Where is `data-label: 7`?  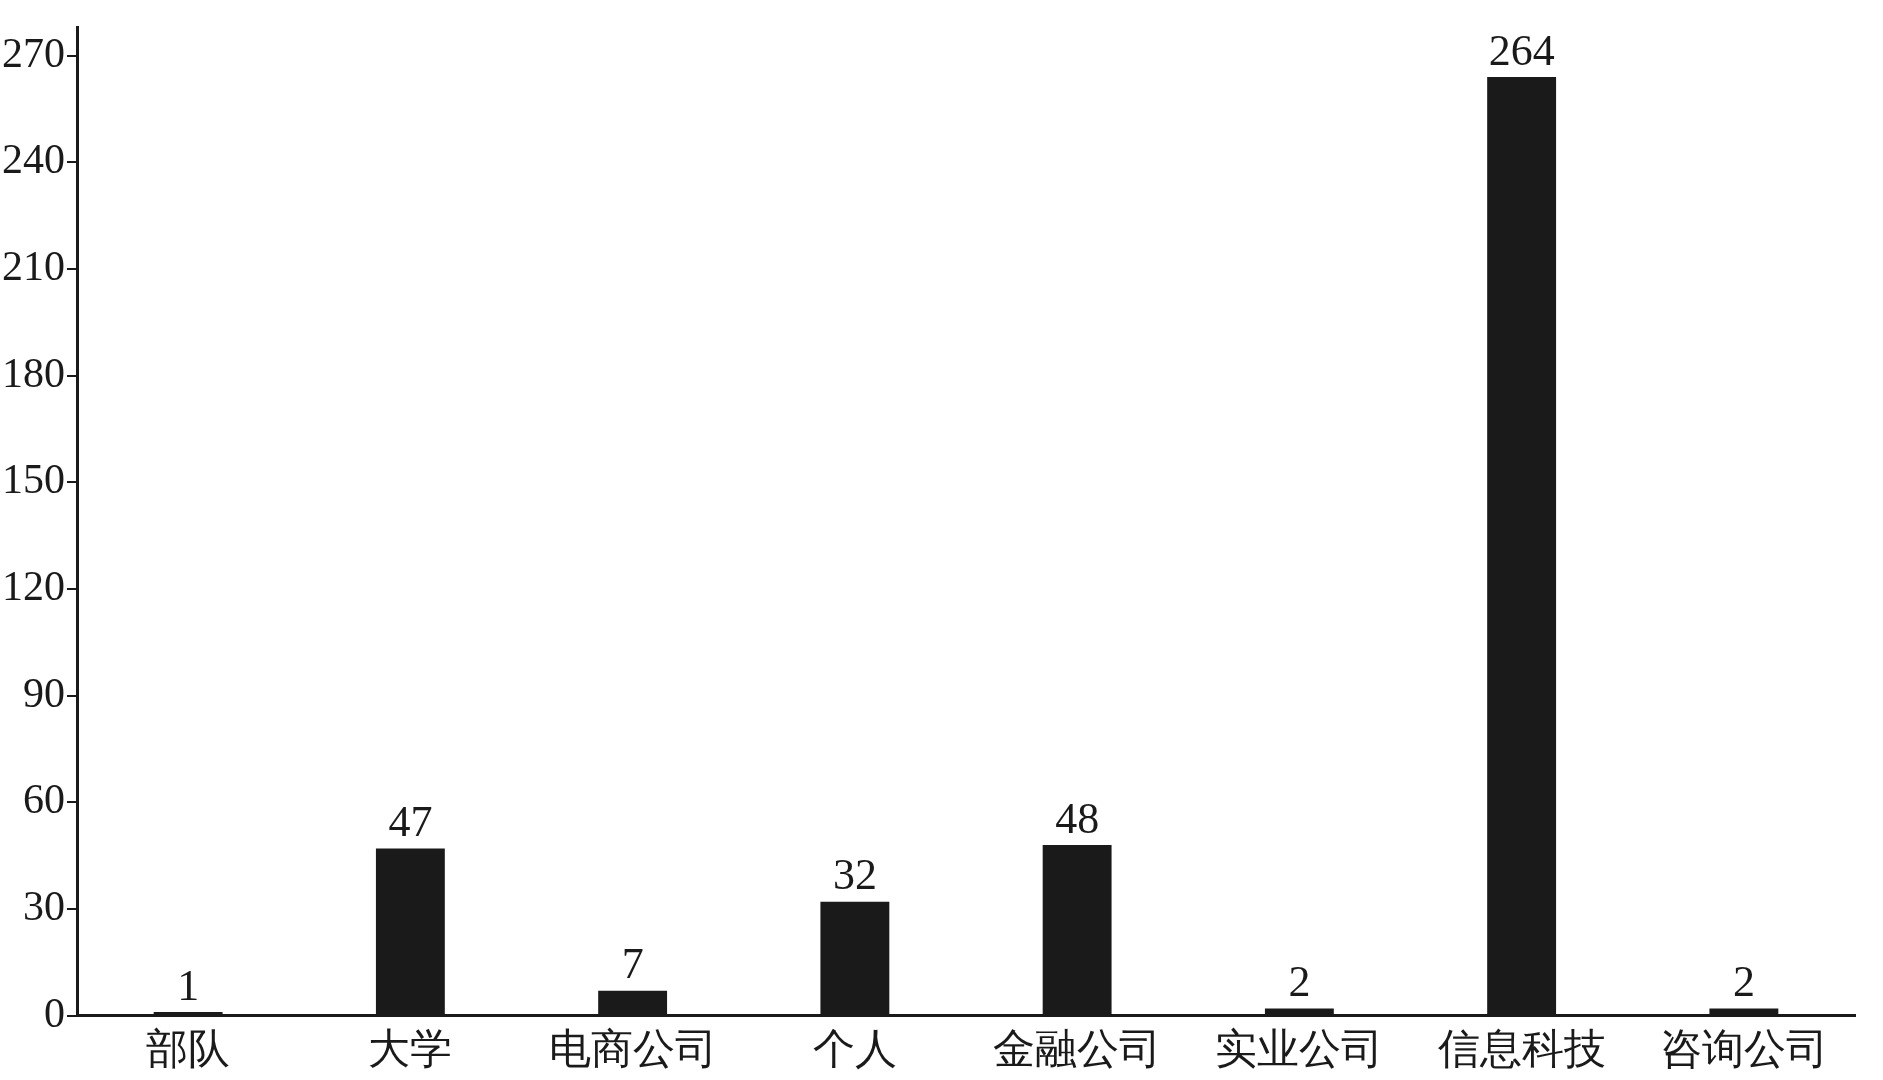 data-label: 7 is located at coordinates (632, 964).